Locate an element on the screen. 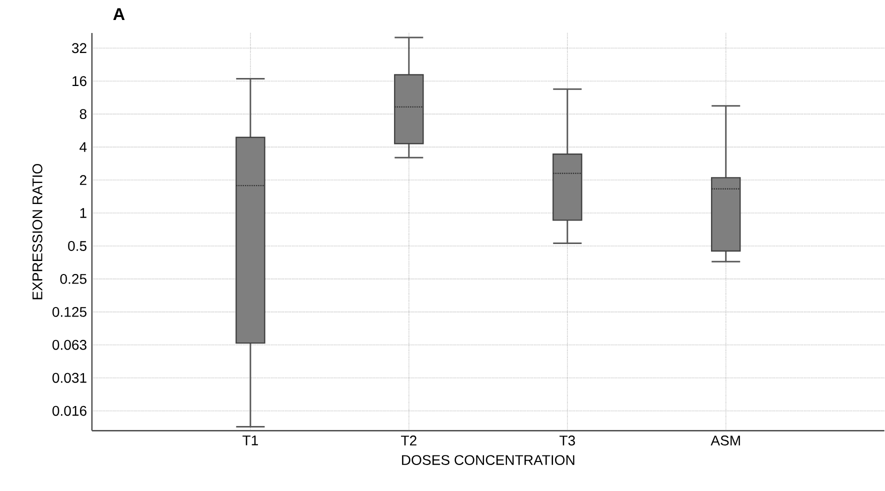 This screenshot has width=885, height=491. y-tick-label: 8 is located at coordinates (83, 114).